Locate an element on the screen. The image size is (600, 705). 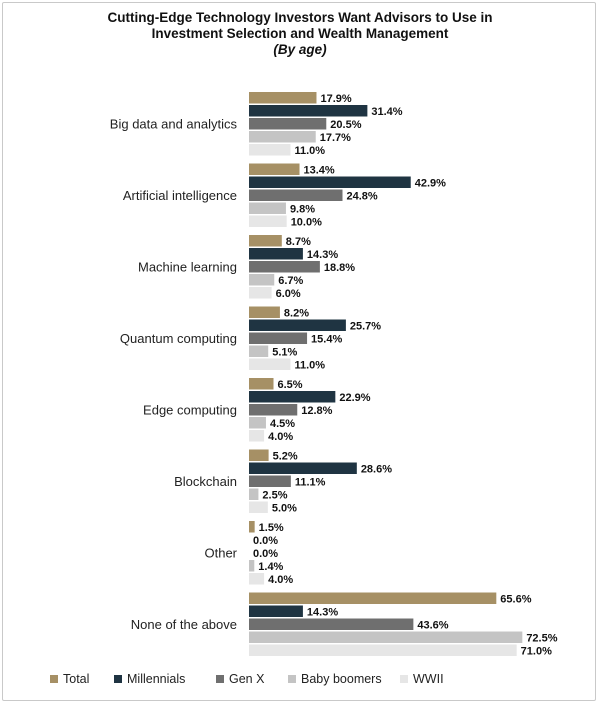
legend-item: Gen X is located at coordinates (240, 679).